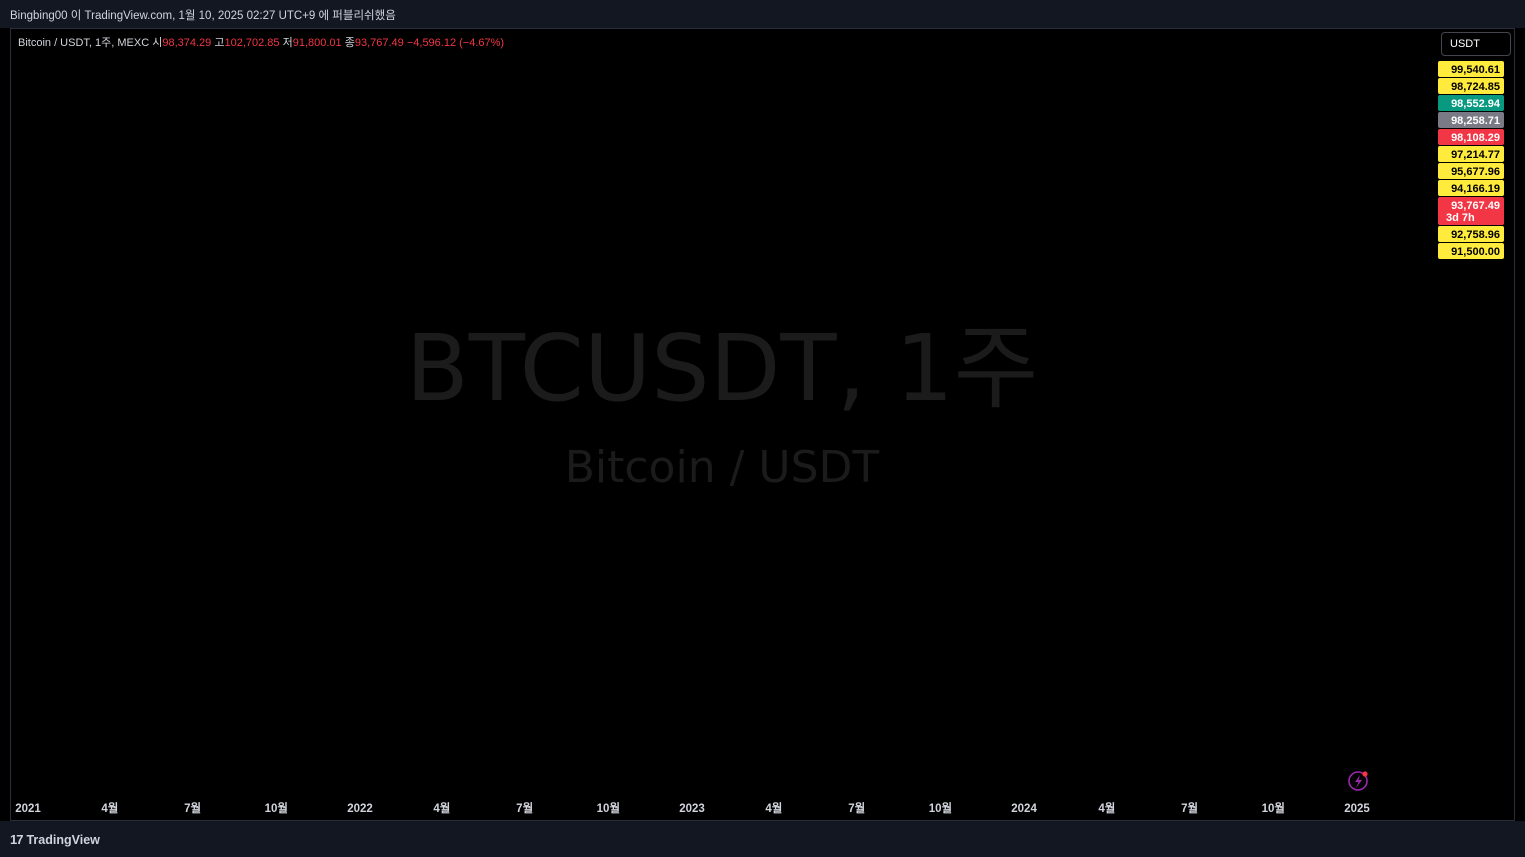 This screenshot has width=1525, height=857. I want to click on legend-high-value: 102,702.85, so click(252, 43).